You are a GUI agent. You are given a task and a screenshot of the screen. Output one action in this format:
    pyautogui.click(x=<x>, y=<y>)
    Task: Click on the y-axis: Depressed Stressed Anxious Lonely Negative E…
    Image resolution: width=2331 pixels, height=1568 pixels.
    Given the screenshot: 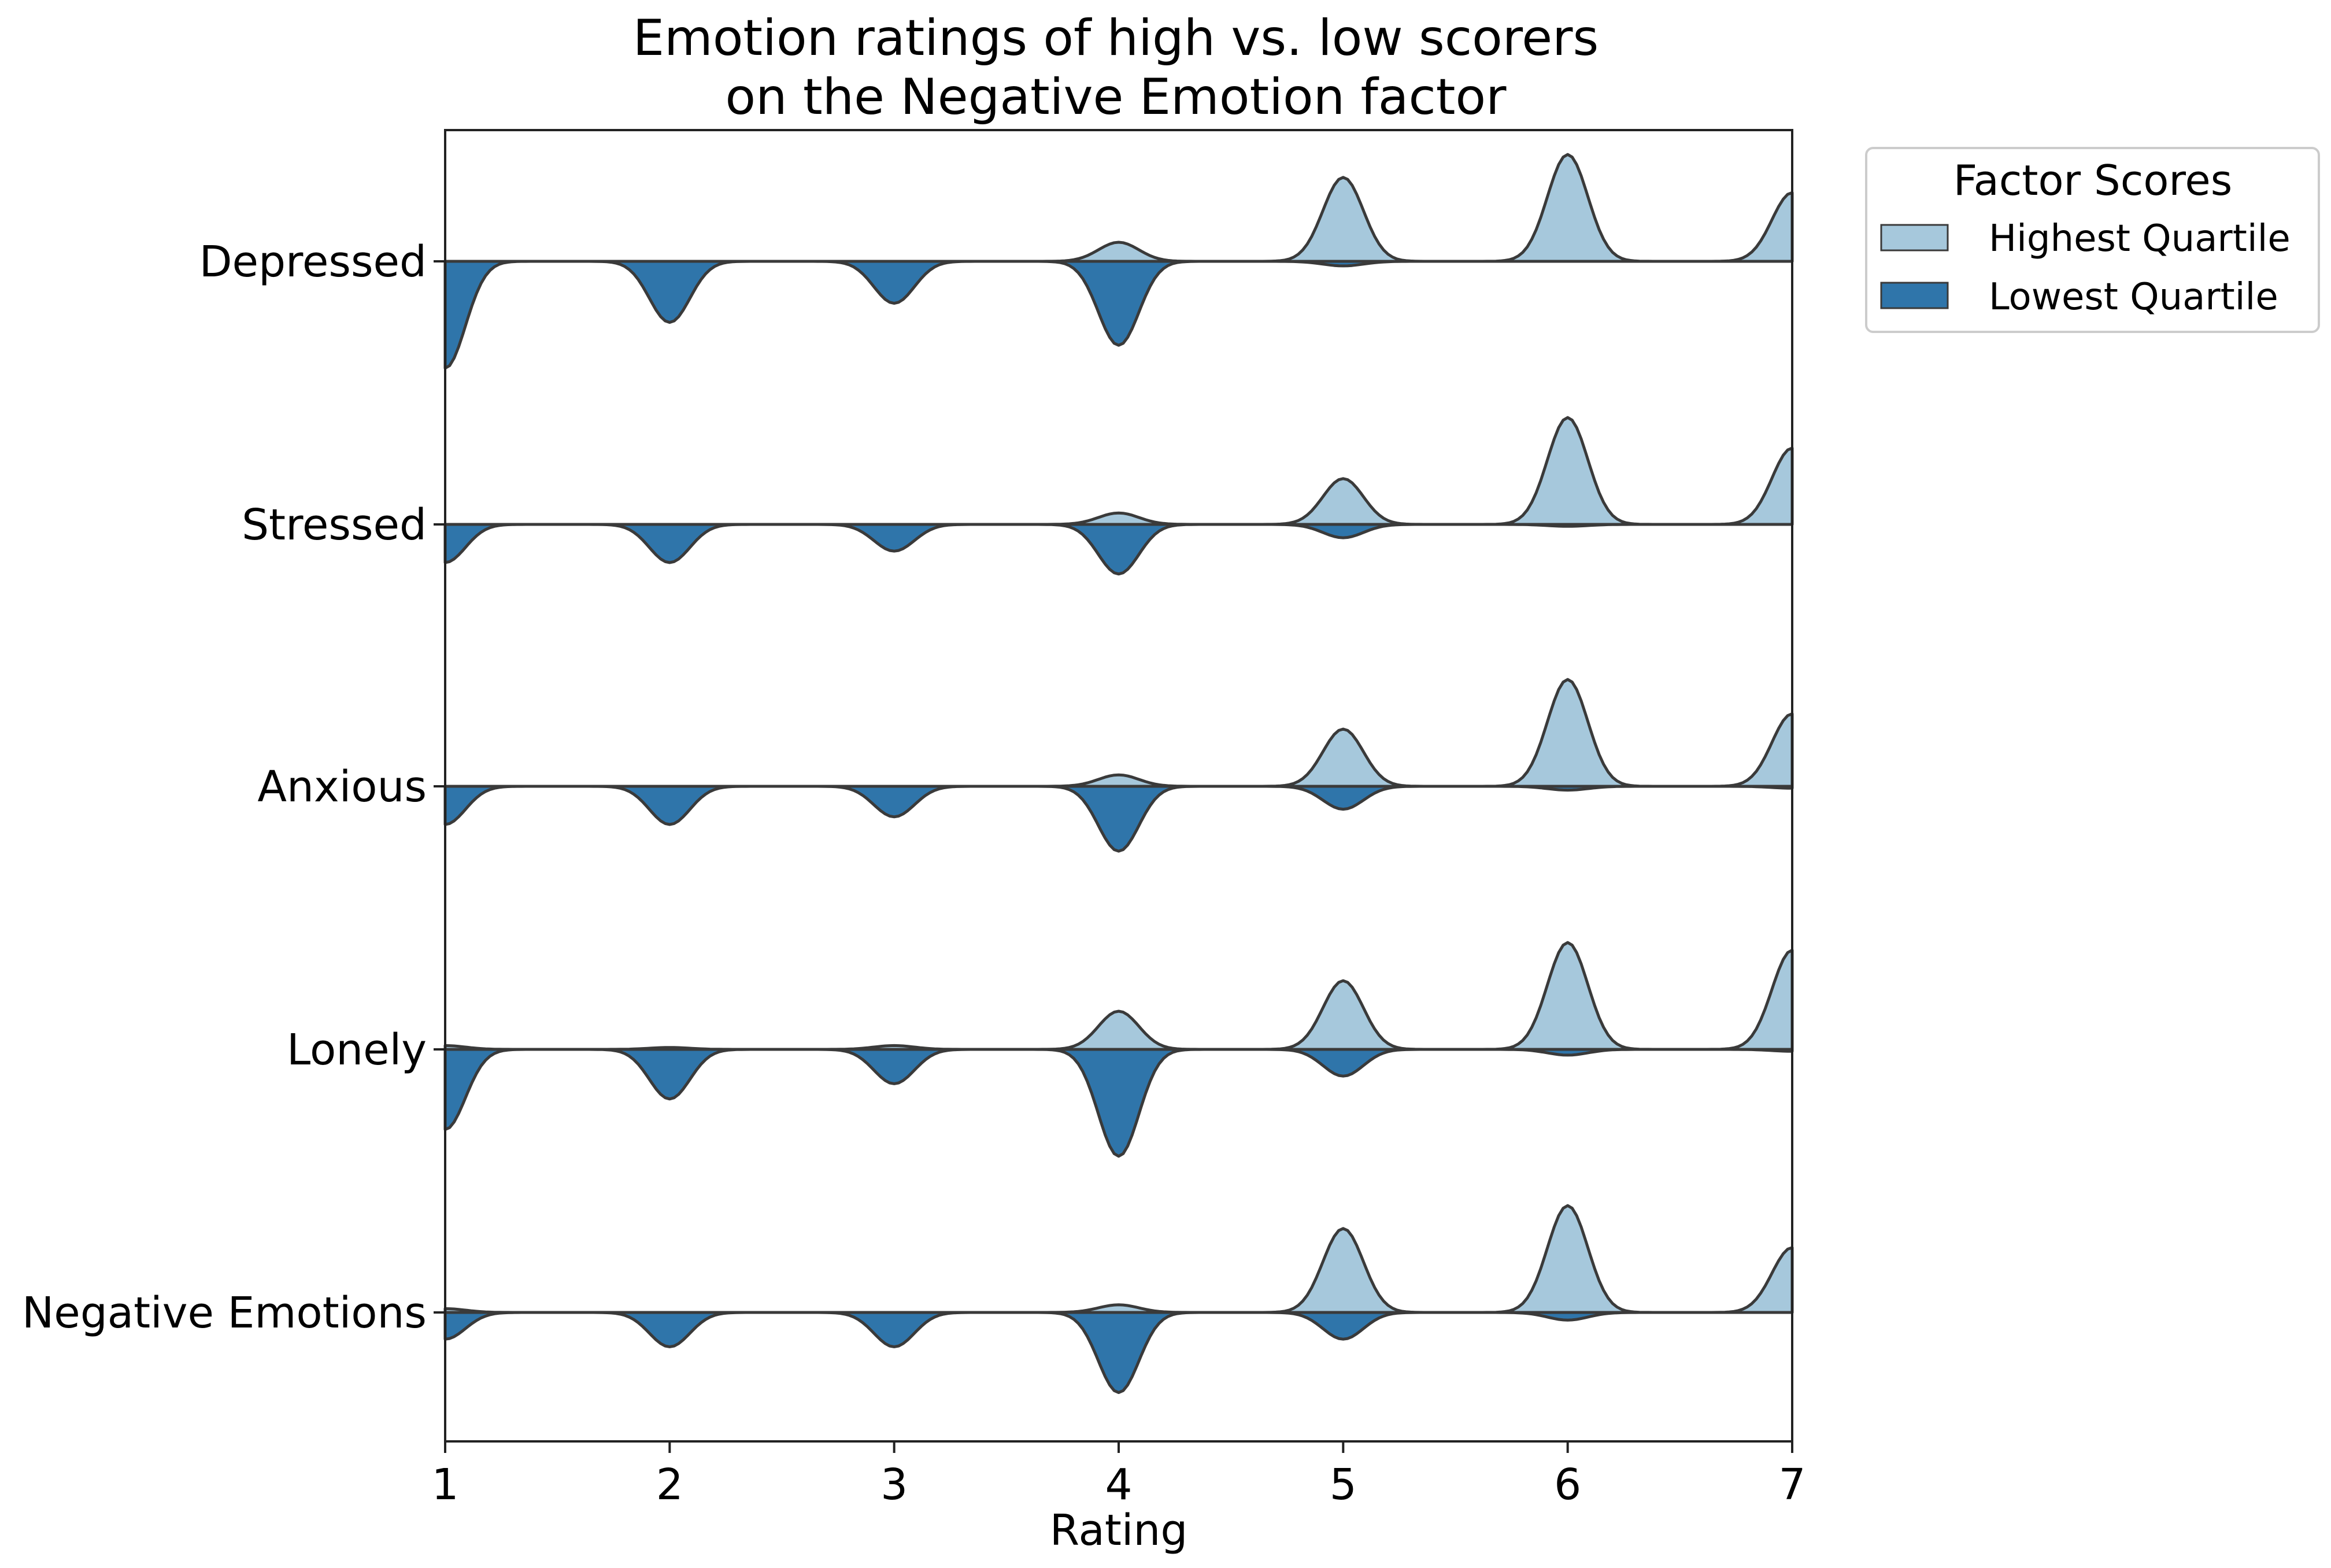 What is the action you would take?
    pyautogui.click(x=234, y=787)
    